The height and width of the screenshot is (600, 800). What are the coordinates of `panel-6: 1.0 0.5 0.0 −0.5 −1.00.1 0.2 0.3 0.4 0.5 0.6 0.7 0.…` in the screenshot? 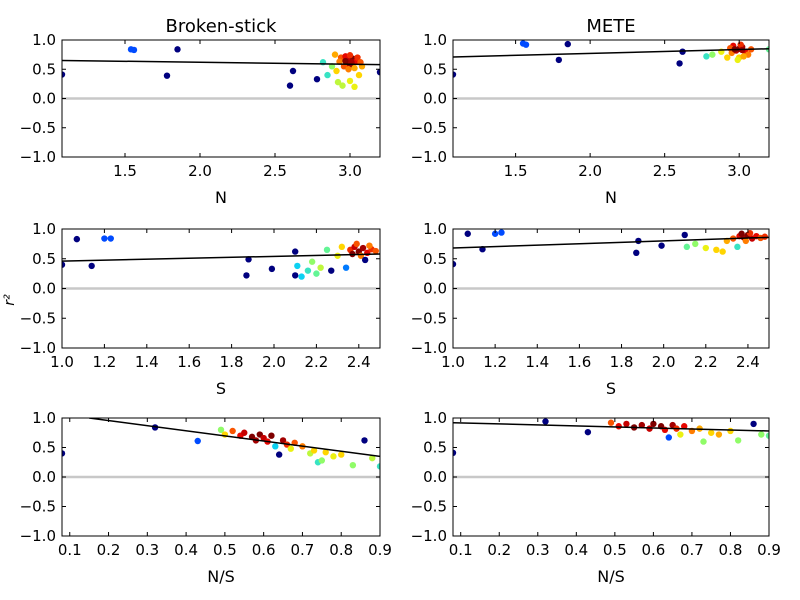 It's located at (596, 497).